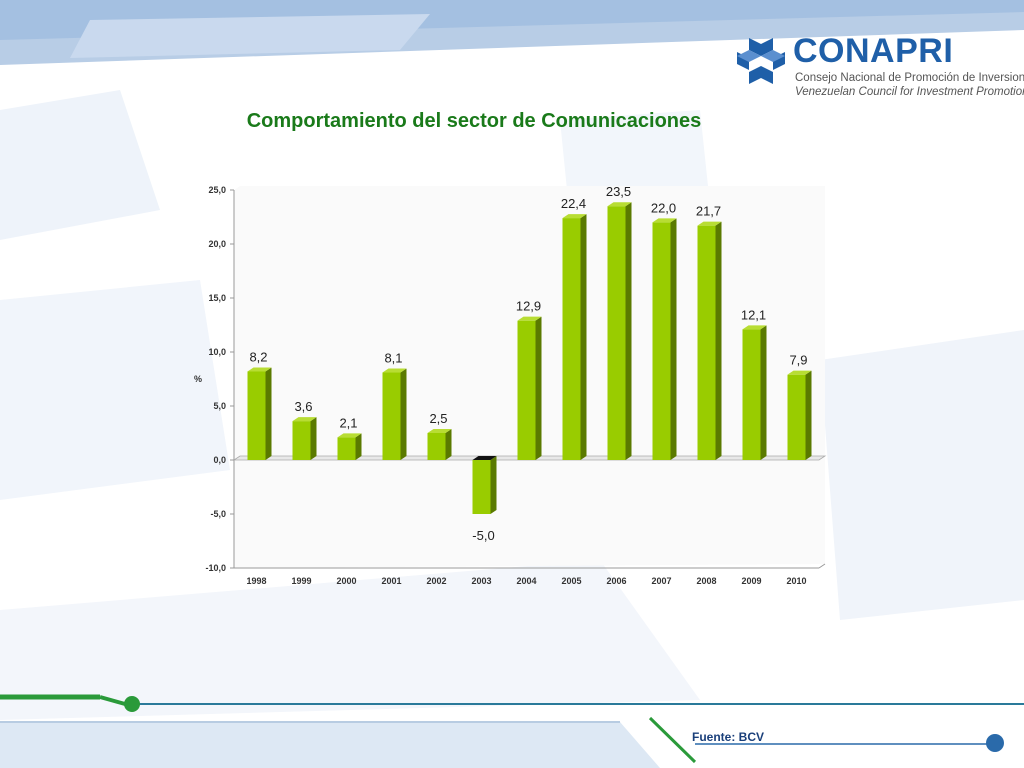  I want to click on data-label: 23,5, so click(618, 191).